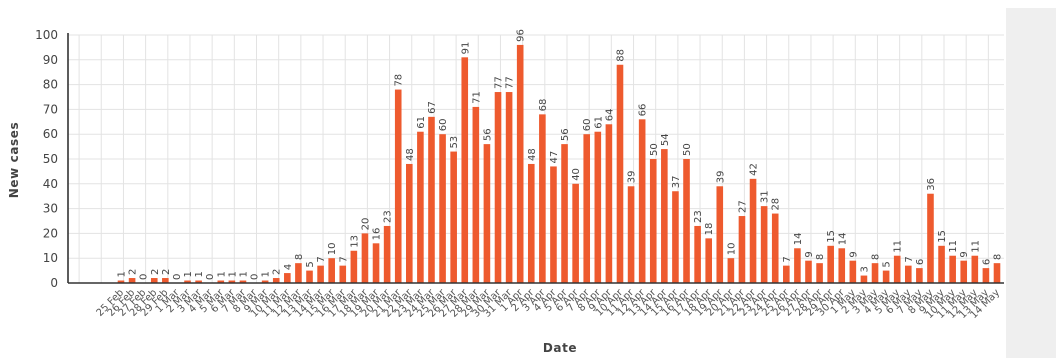 Image resolution: width=1056 pixels, height=358 pixels. I want to click on x-axis-title: Date, so click(560, 348).